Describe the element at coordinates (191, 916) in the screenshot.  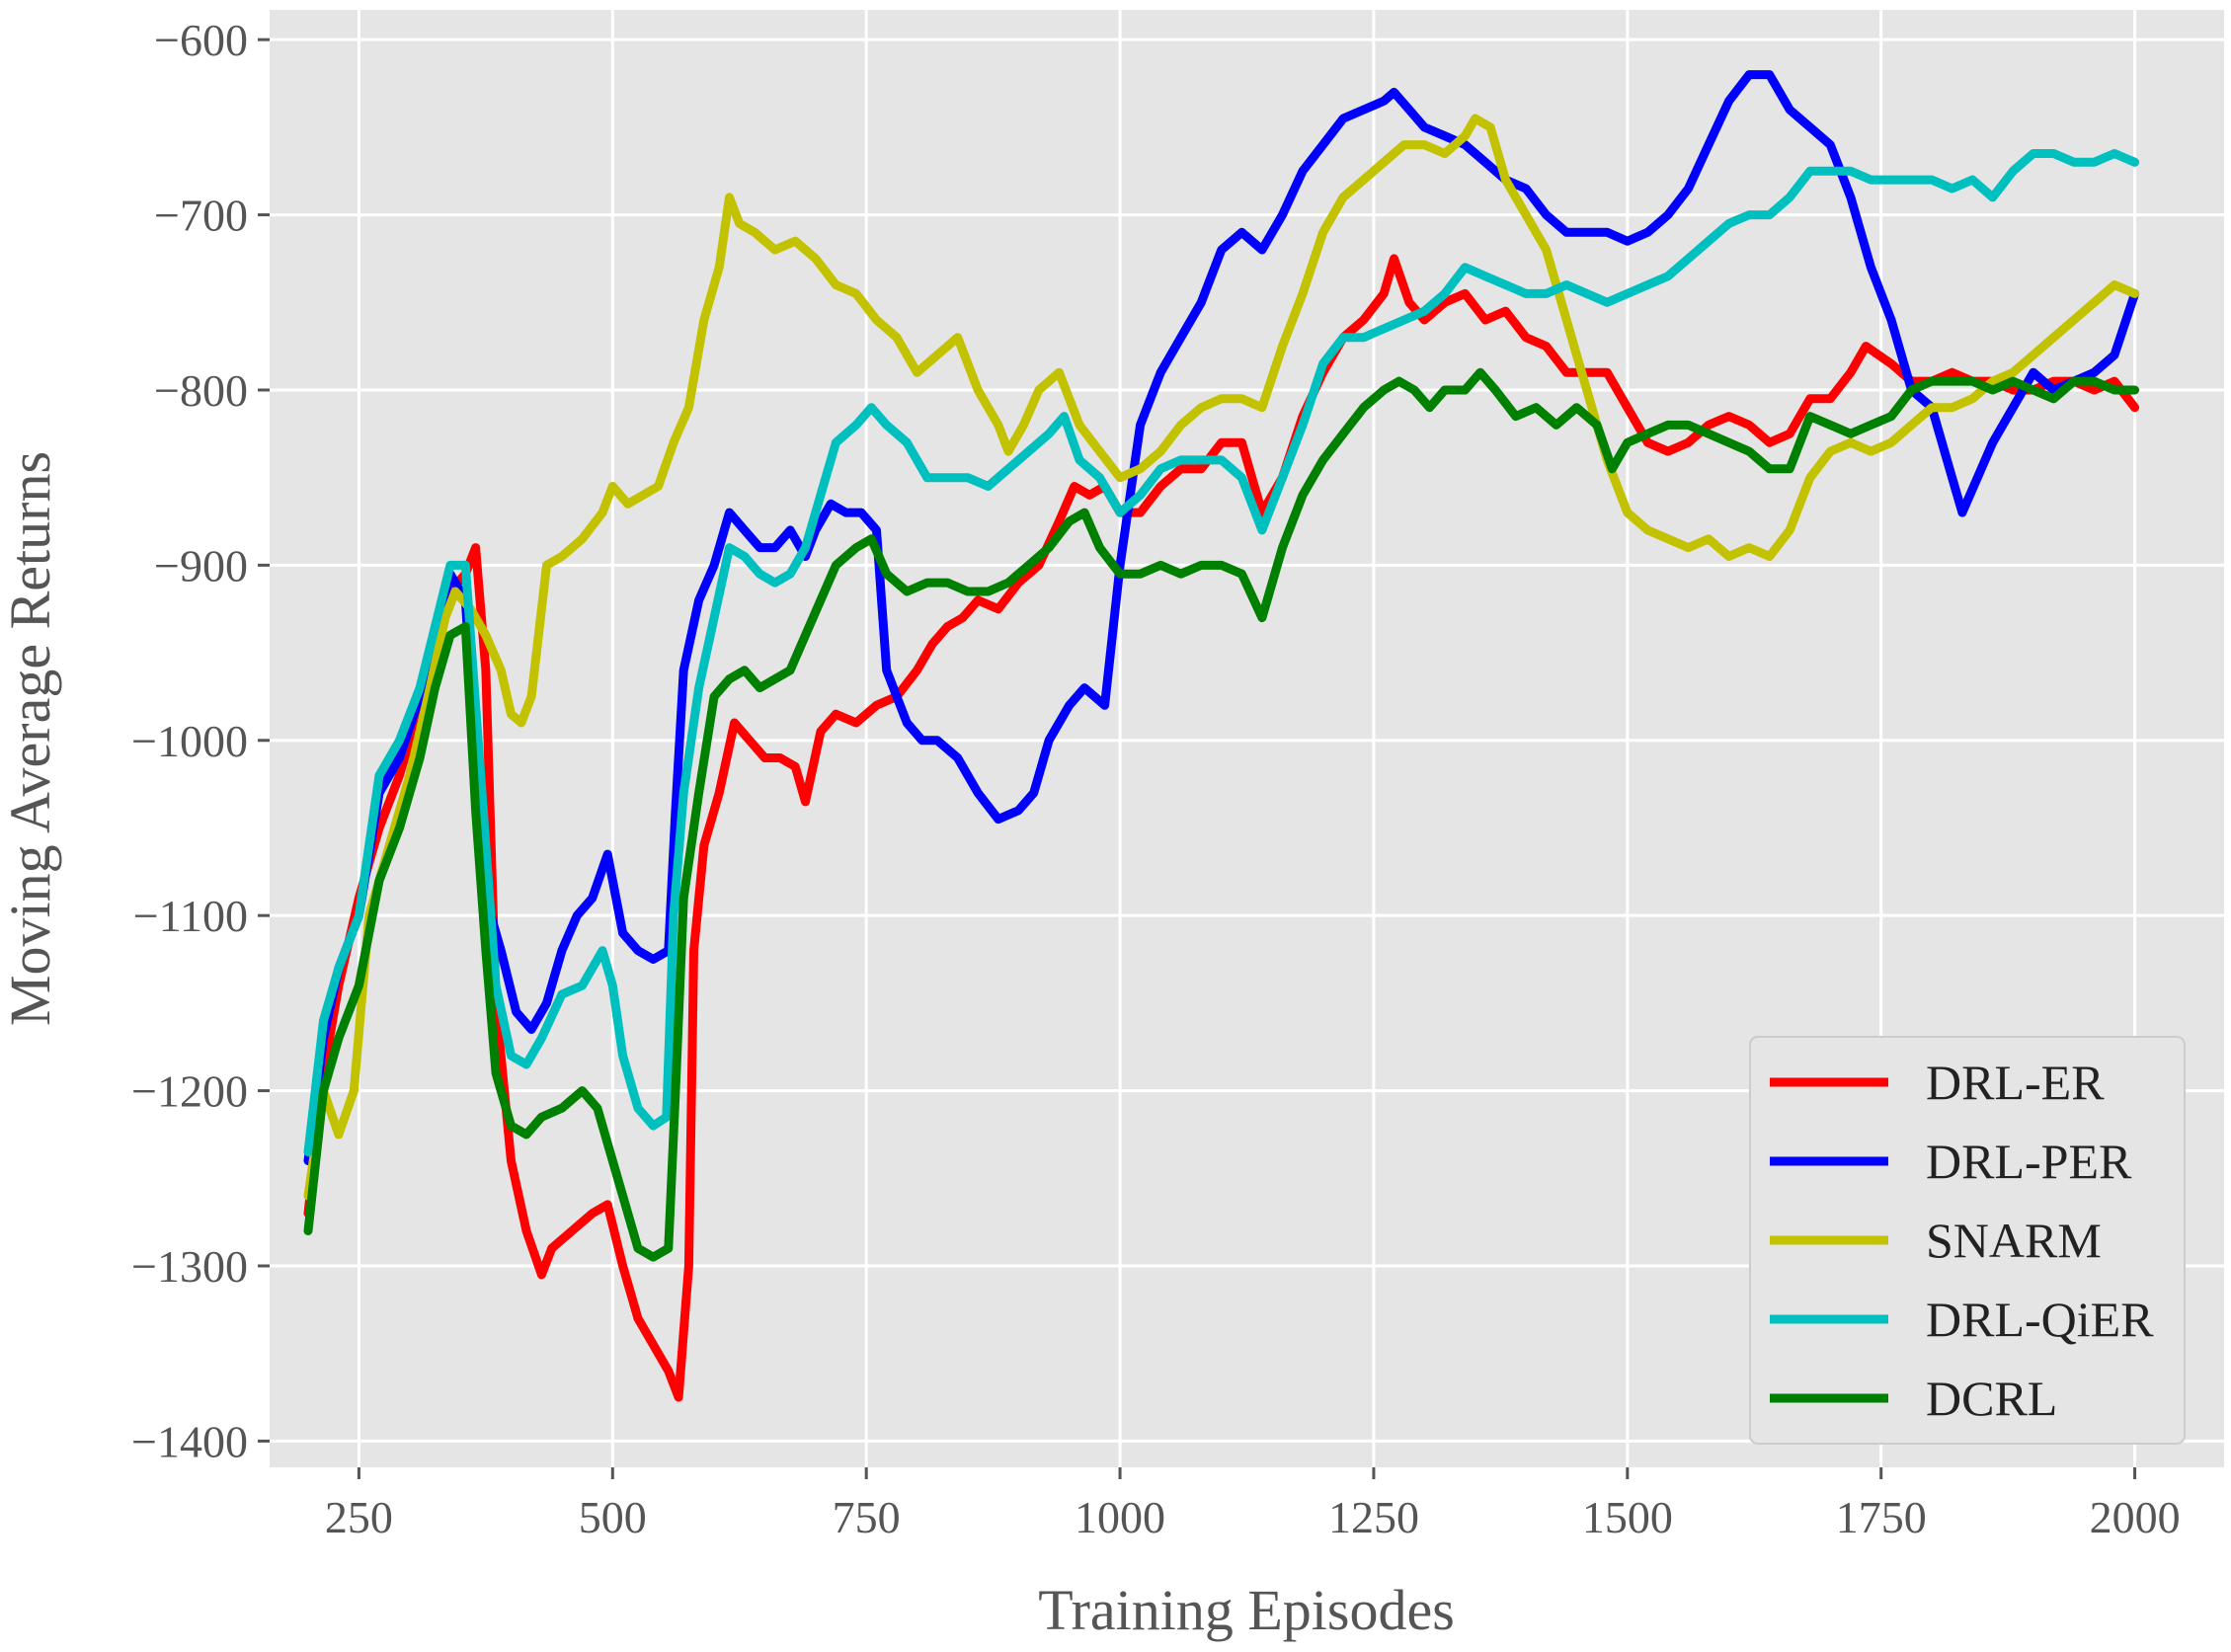
I see `y-tick-label: −1100` at that location.